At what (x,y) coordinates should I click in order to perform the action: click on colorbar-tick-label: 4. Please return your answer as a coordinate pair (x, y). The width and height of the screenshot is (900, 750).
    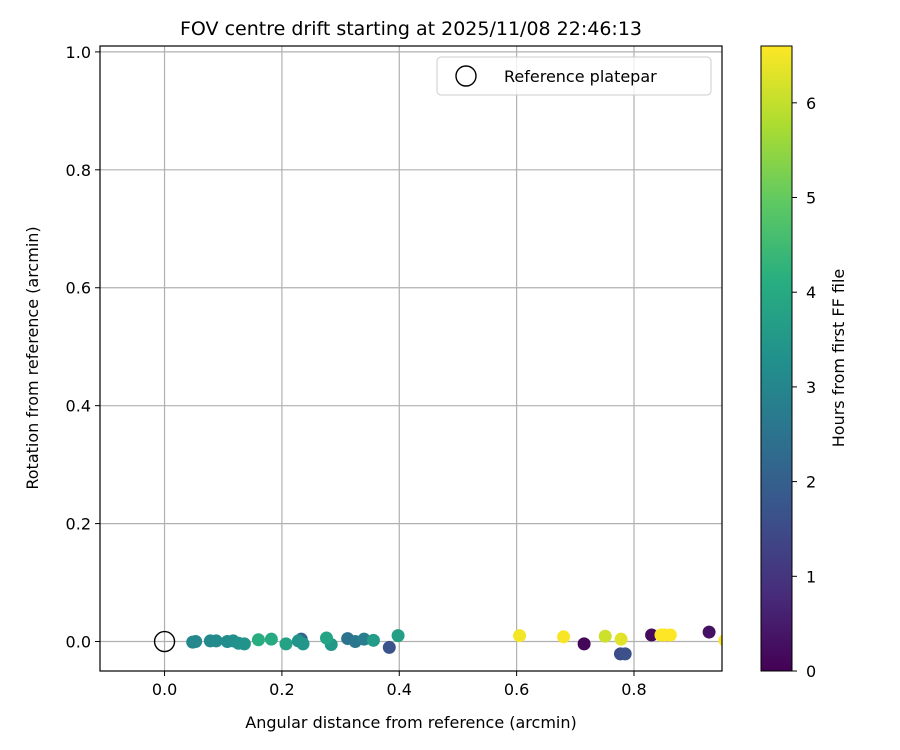
    Looking at the image, I should click on (811, 292).